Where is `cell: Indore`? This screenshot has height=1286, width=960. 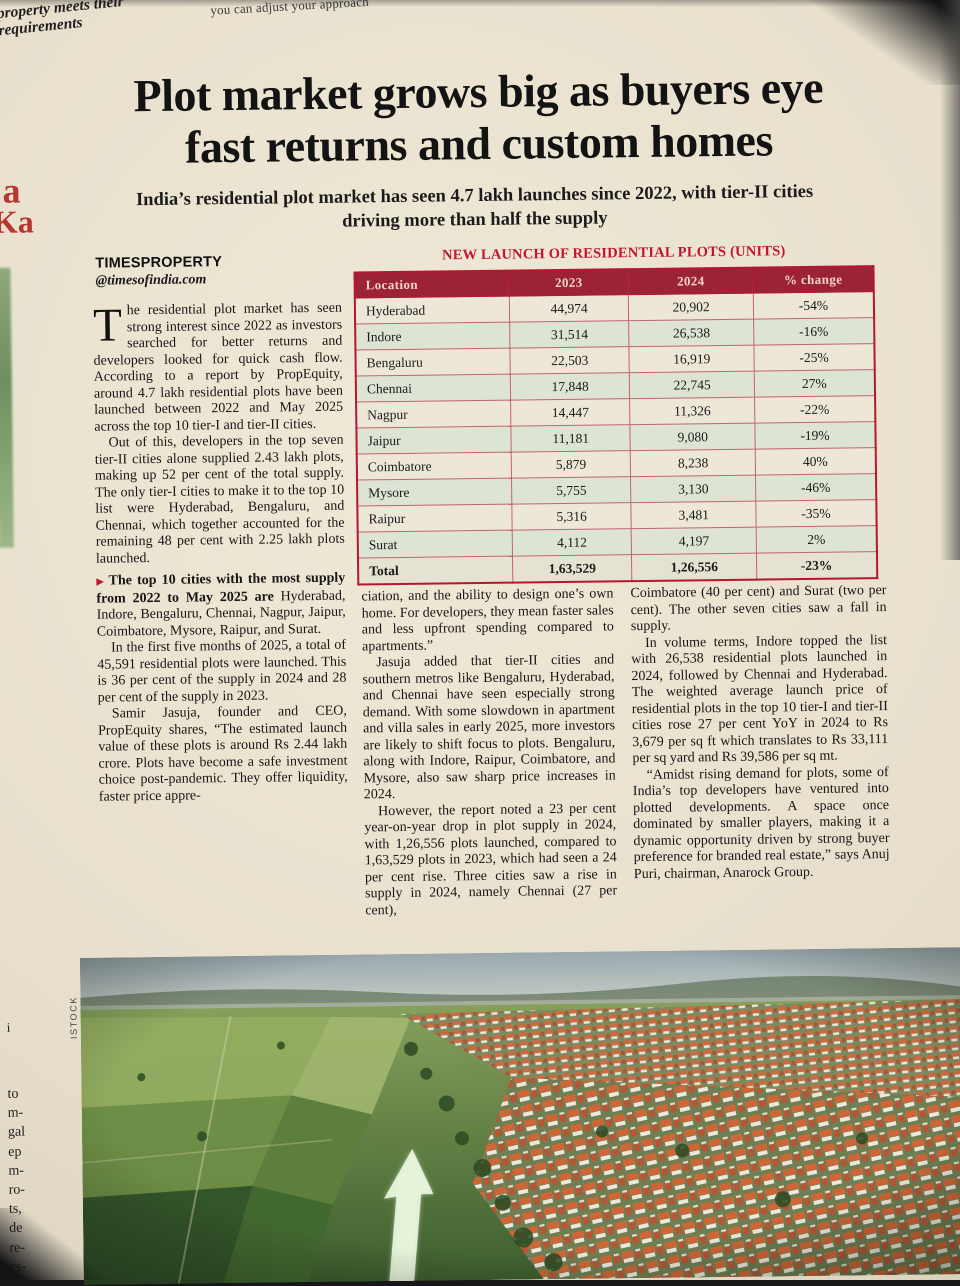
cell: Indore is located at coordinates (432, 336).